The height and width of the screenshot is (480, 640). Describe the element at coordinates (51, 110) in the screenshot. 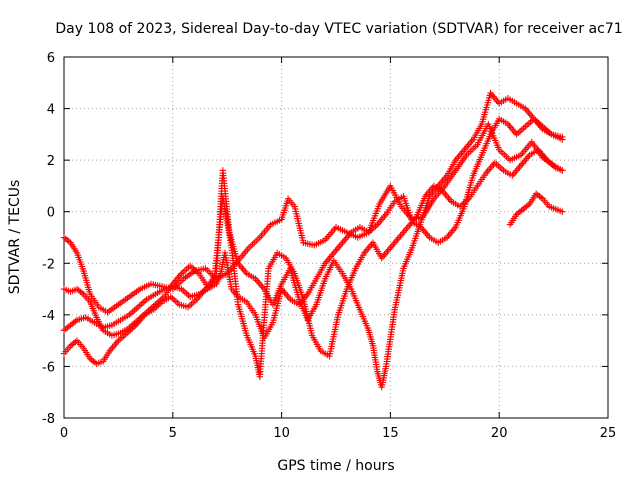

I see `y-tick-label: 4` at that location.